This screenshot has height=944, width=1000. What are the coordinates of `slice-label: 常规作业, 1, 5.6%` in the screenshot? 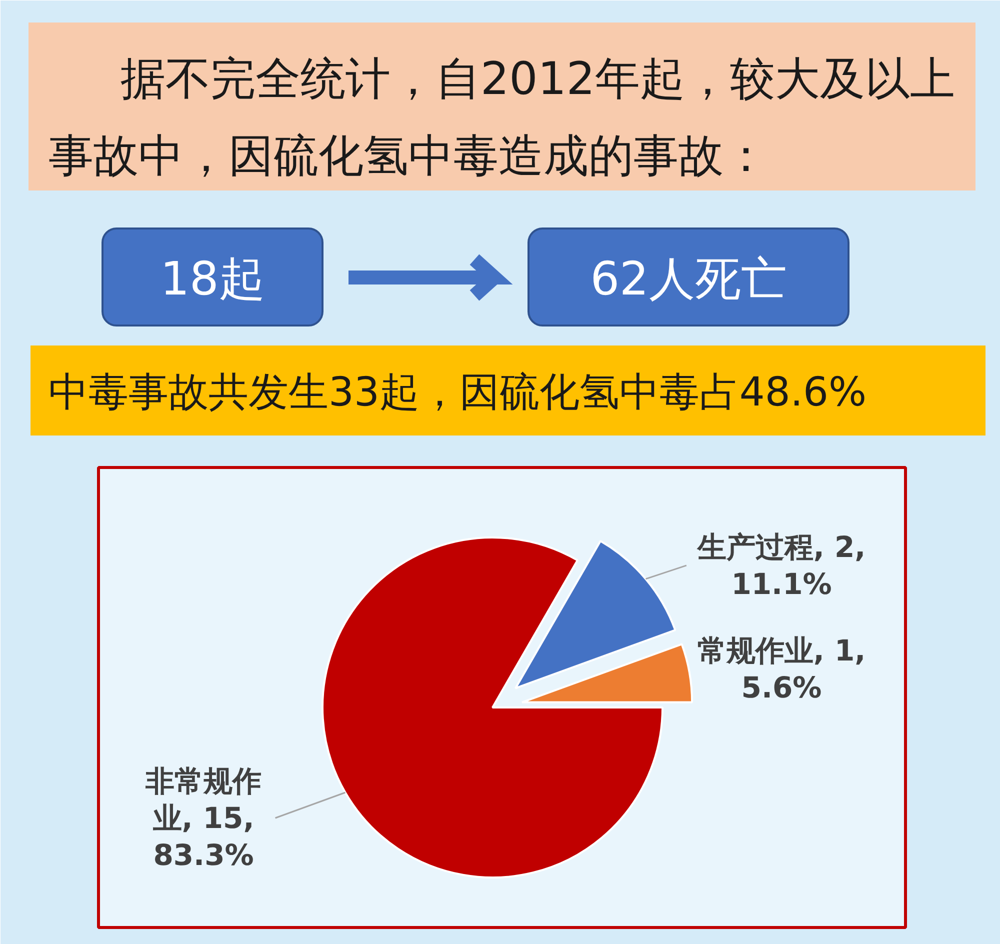 It's located at (781, 669).